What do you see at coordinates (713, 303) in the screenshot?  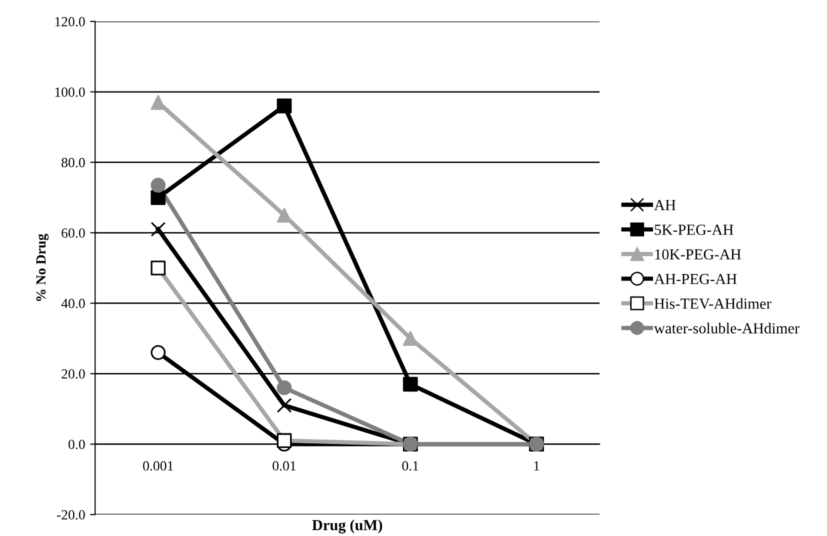 I see `legend-label: His-TEV-AHdimer` at bounding box center [713, 303].